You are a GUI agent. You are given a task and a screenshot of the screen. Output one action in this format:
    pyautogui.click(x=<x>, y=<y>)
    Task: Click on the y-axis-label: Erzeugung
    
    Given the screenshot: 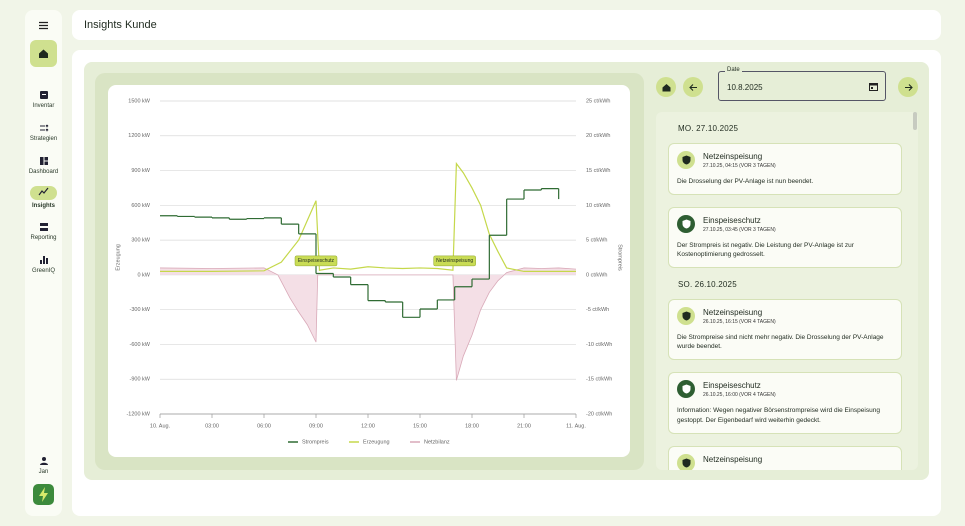 What is the action you would take?
    pyautogui.click(x=118, y=257)
    